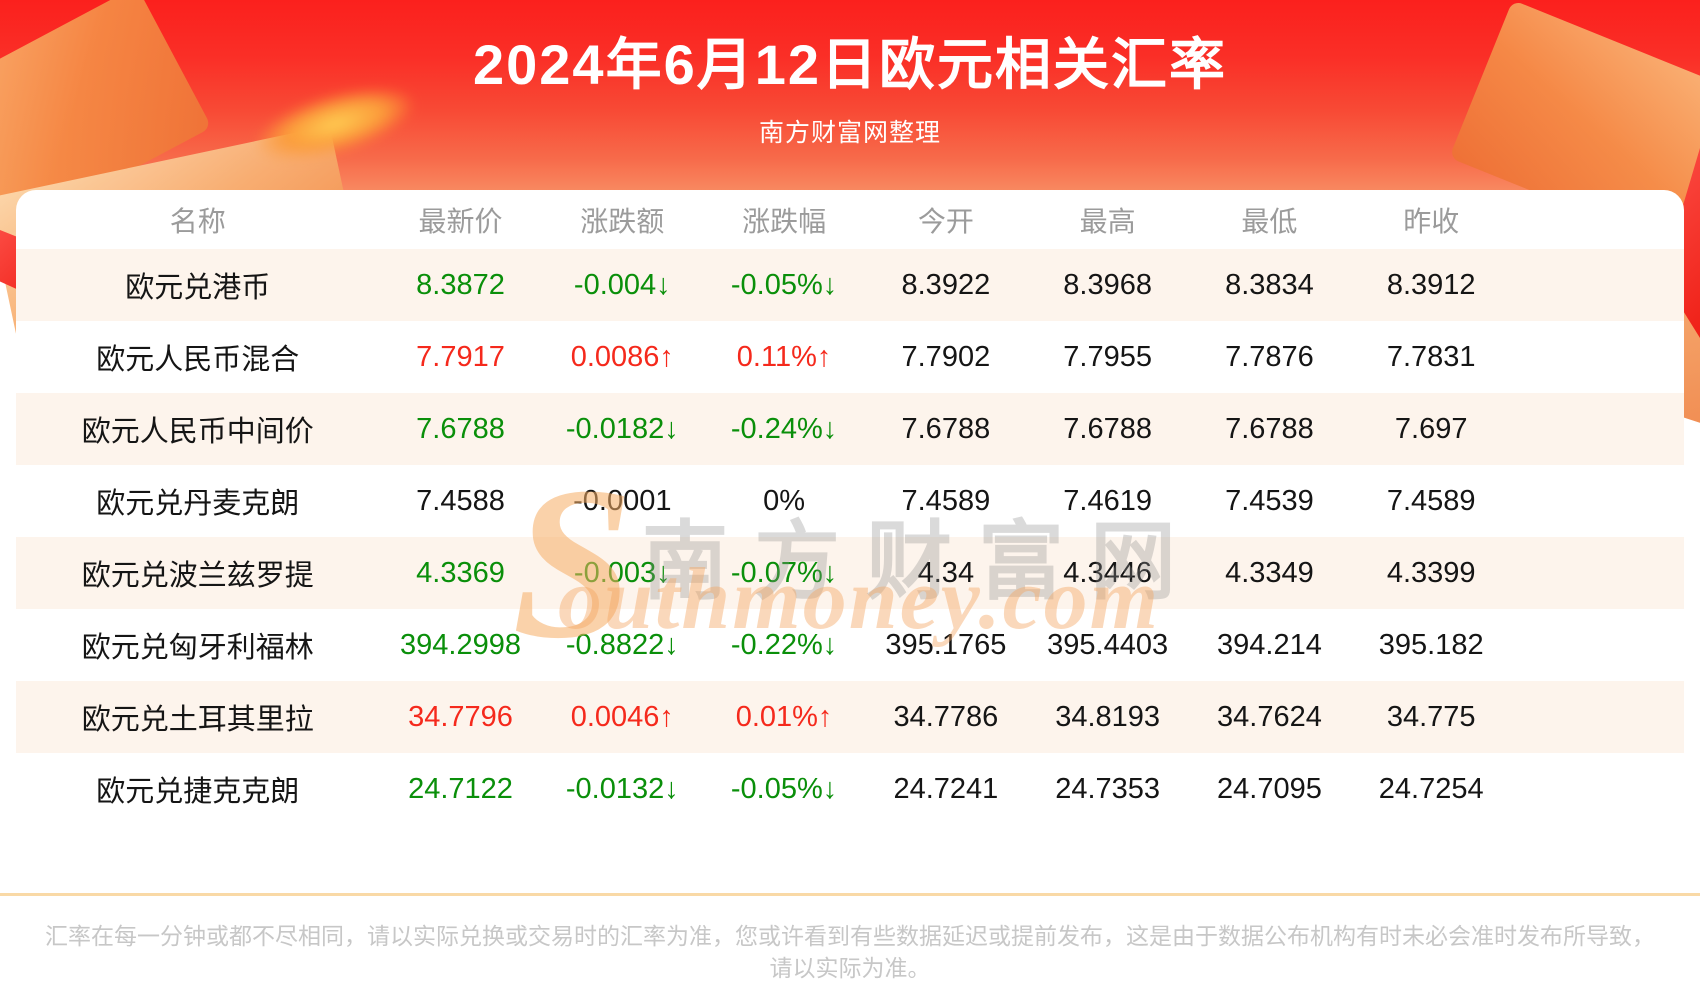 This screenshot has width=1700, height=1000. Describe the element at coordinates (1269, 716) in the screenshot. I see `cell-low: 34.7624` at that location.